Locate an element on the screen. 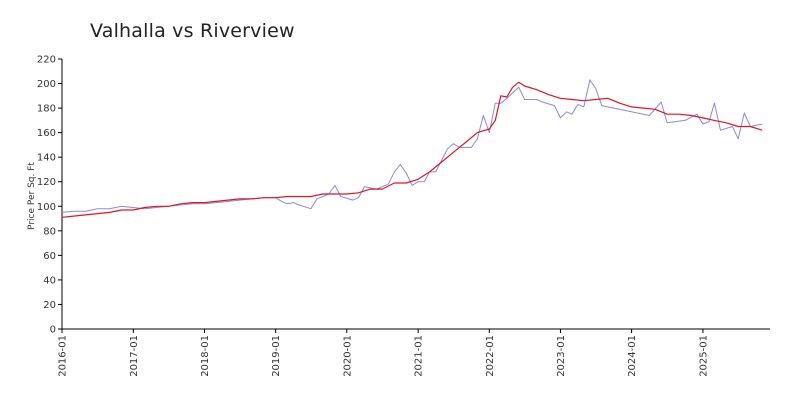 Image resolution: width=800 pixels, height=400 pixels. y-tick-label: 180 is located at coordinates (46, 109).